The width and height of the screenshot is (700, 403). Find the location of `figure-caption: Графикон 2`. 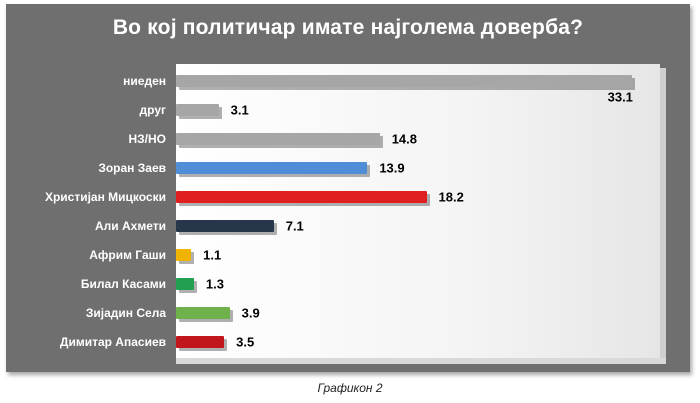

figure-caption: Графикон 2 is located at coordinates (350, 388).